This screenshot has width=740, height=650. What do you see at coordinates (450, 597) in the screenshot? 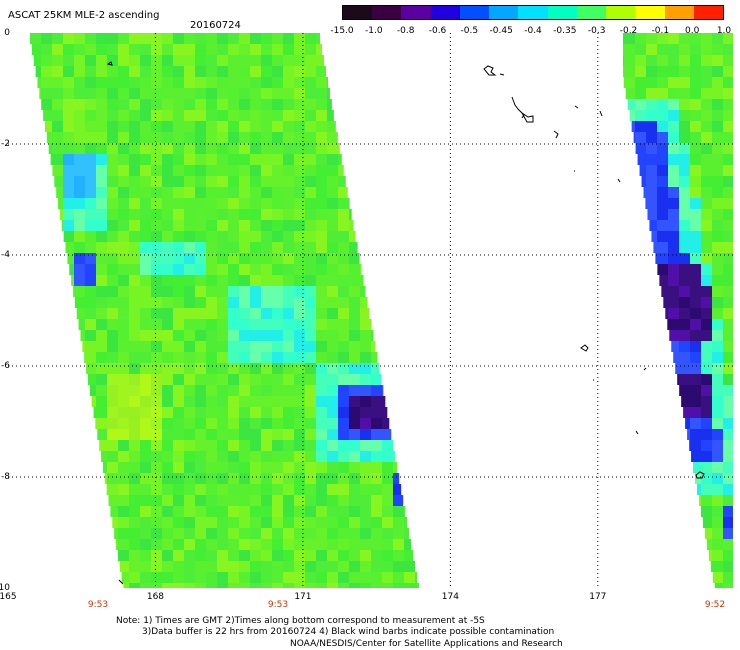
I see `longitude-label: 174` at bounding box center [450, 597].